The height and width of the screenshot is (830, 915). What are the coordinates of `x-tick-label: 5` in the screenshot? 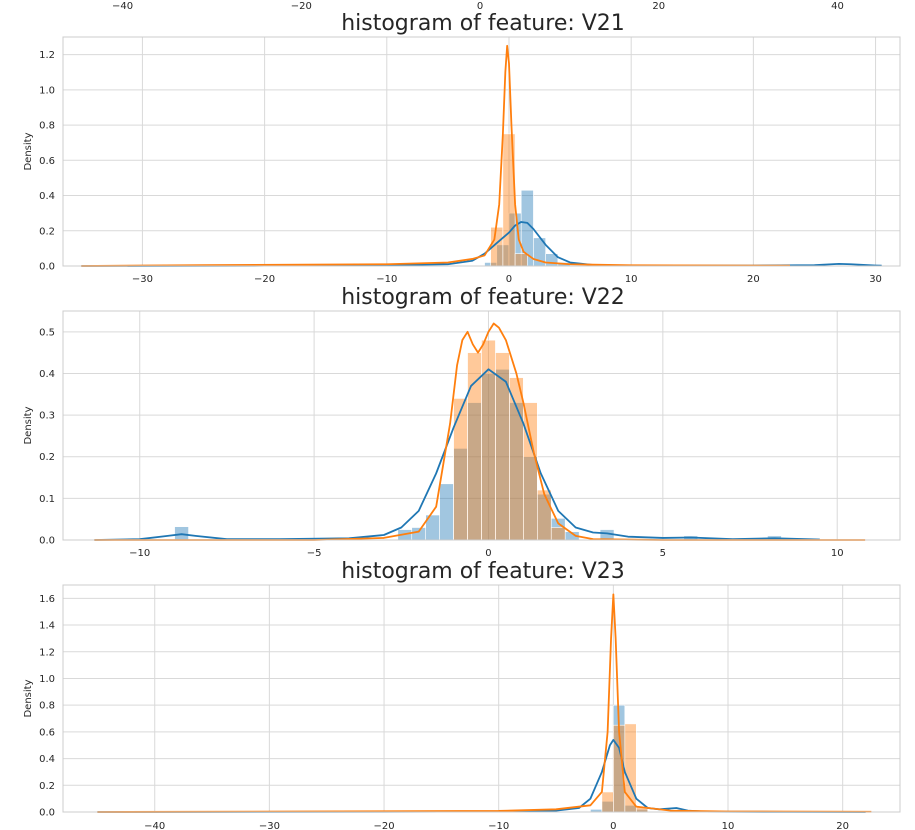 It's located at (663, 553).